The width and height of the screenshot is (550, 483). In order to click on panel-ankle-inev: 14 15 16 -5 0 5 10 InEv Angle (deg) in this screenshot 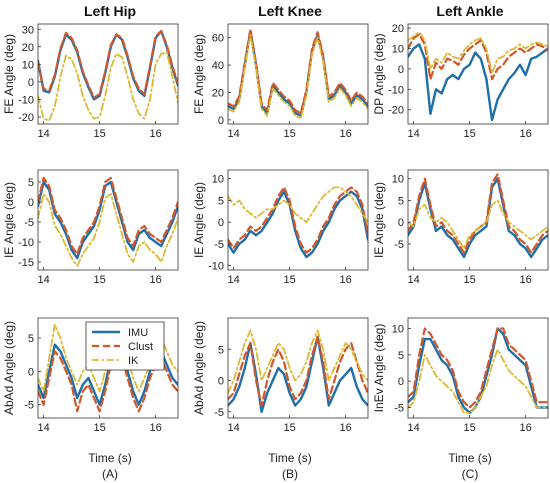, I will do `click(460, 375)`.